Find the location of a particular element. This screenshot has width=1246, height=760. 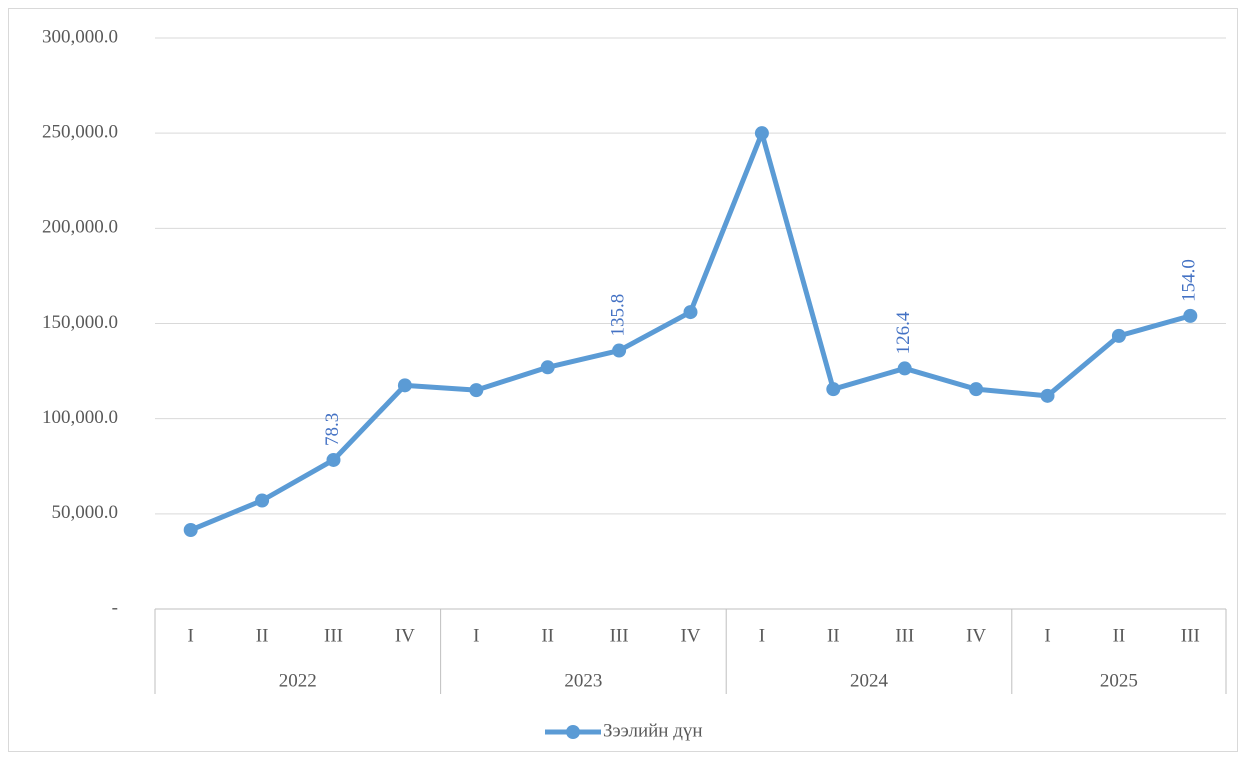

legend-marker is located at coordinates (573, 732).